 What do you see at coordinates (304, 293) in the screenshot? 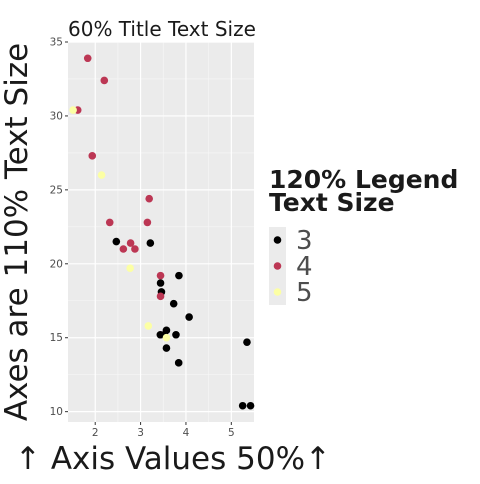
I see `legend-label-5: 5` at bounding box center [304, 293].